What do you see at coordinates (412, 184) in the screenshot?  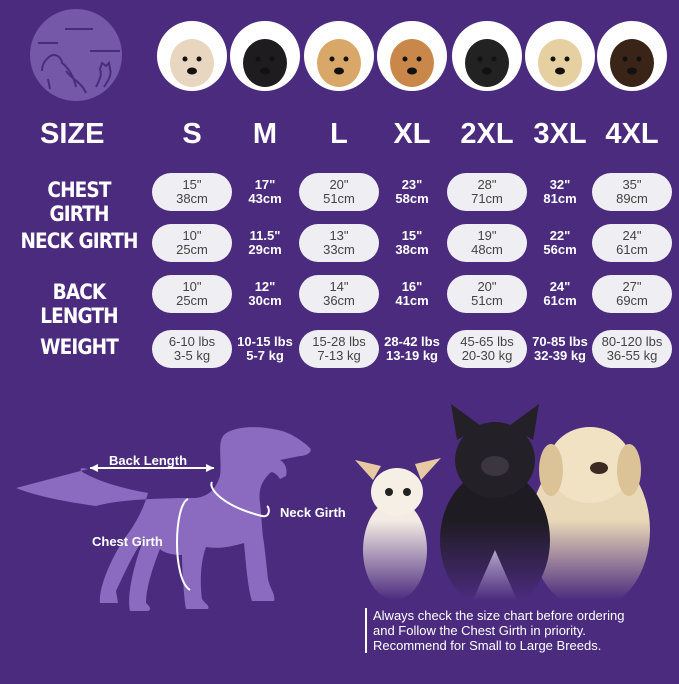 I see `cell-line: 23"` at bounding box center [412, 184].